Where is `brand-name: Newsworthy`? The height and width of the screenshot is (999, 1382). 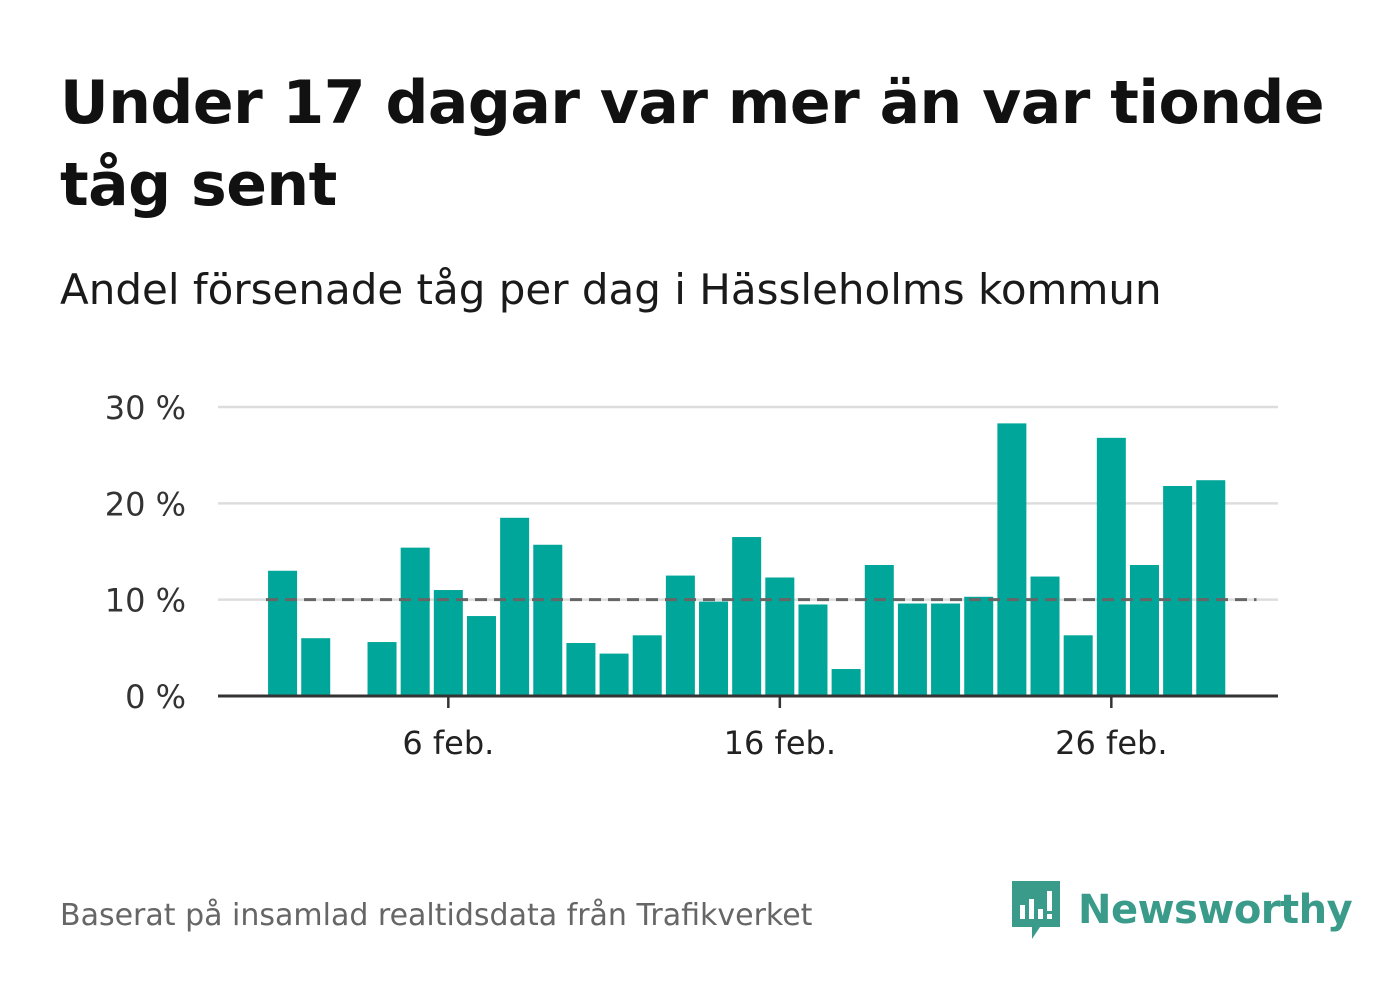 brand-name: Newsworthy is located at coordinates (1215, 910).